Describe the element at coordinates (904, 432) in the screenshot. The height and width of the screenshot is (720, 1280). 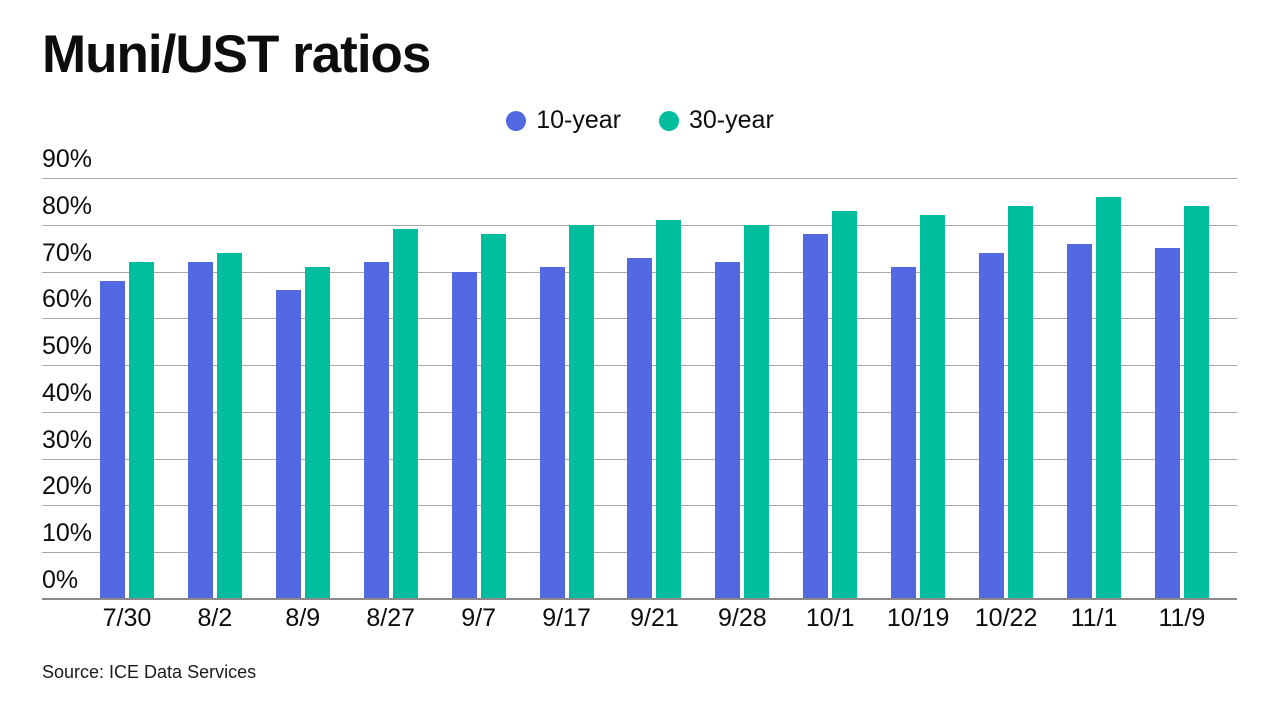
I see `bar-10-year-10/19` at that location.